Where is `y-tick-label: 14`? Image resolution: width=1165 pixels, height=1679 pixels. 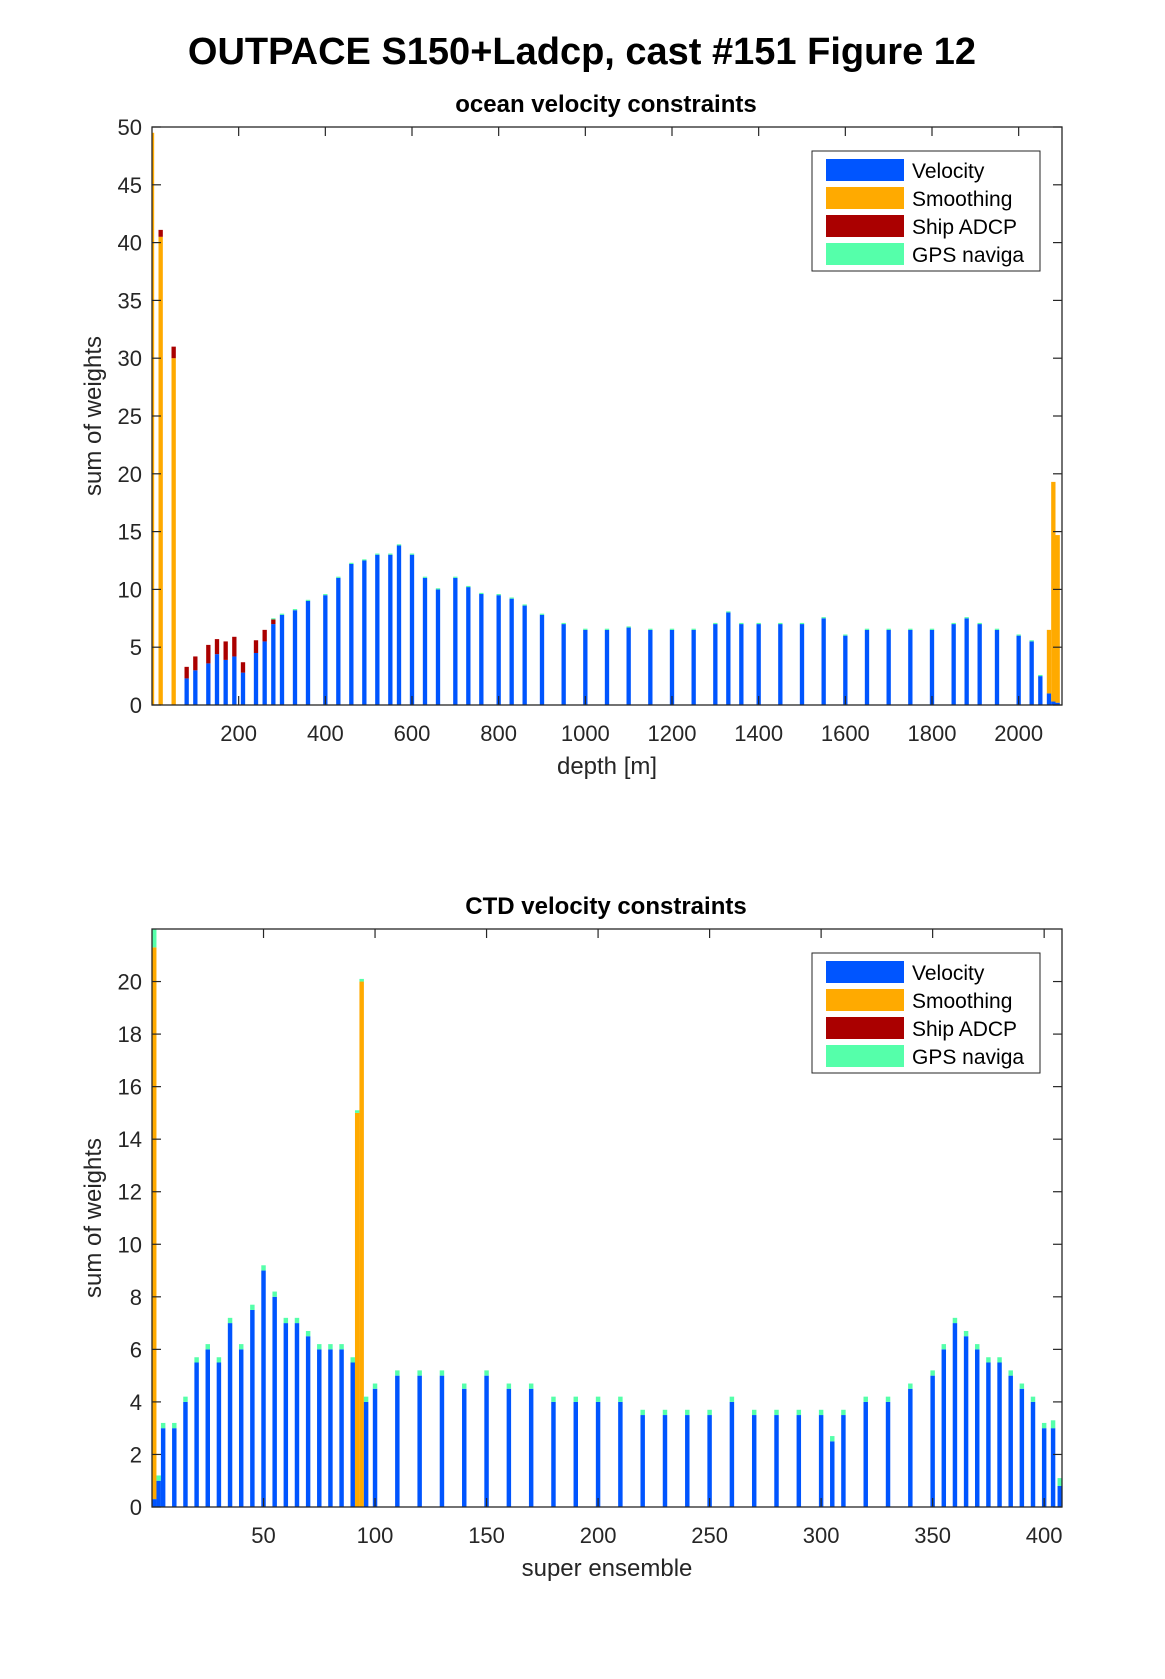
y-tick-label: 14 is located at coordinates (130, 1139).